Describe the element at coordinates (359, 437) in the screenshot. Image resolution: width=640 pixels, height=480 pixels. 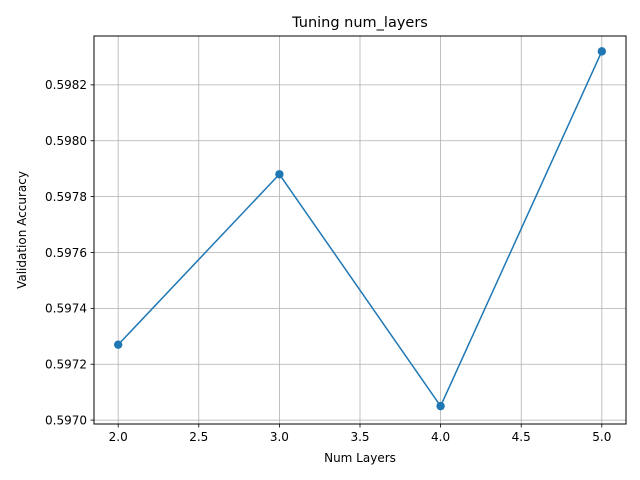
I see `x-tick-label: 3.5` at that location.